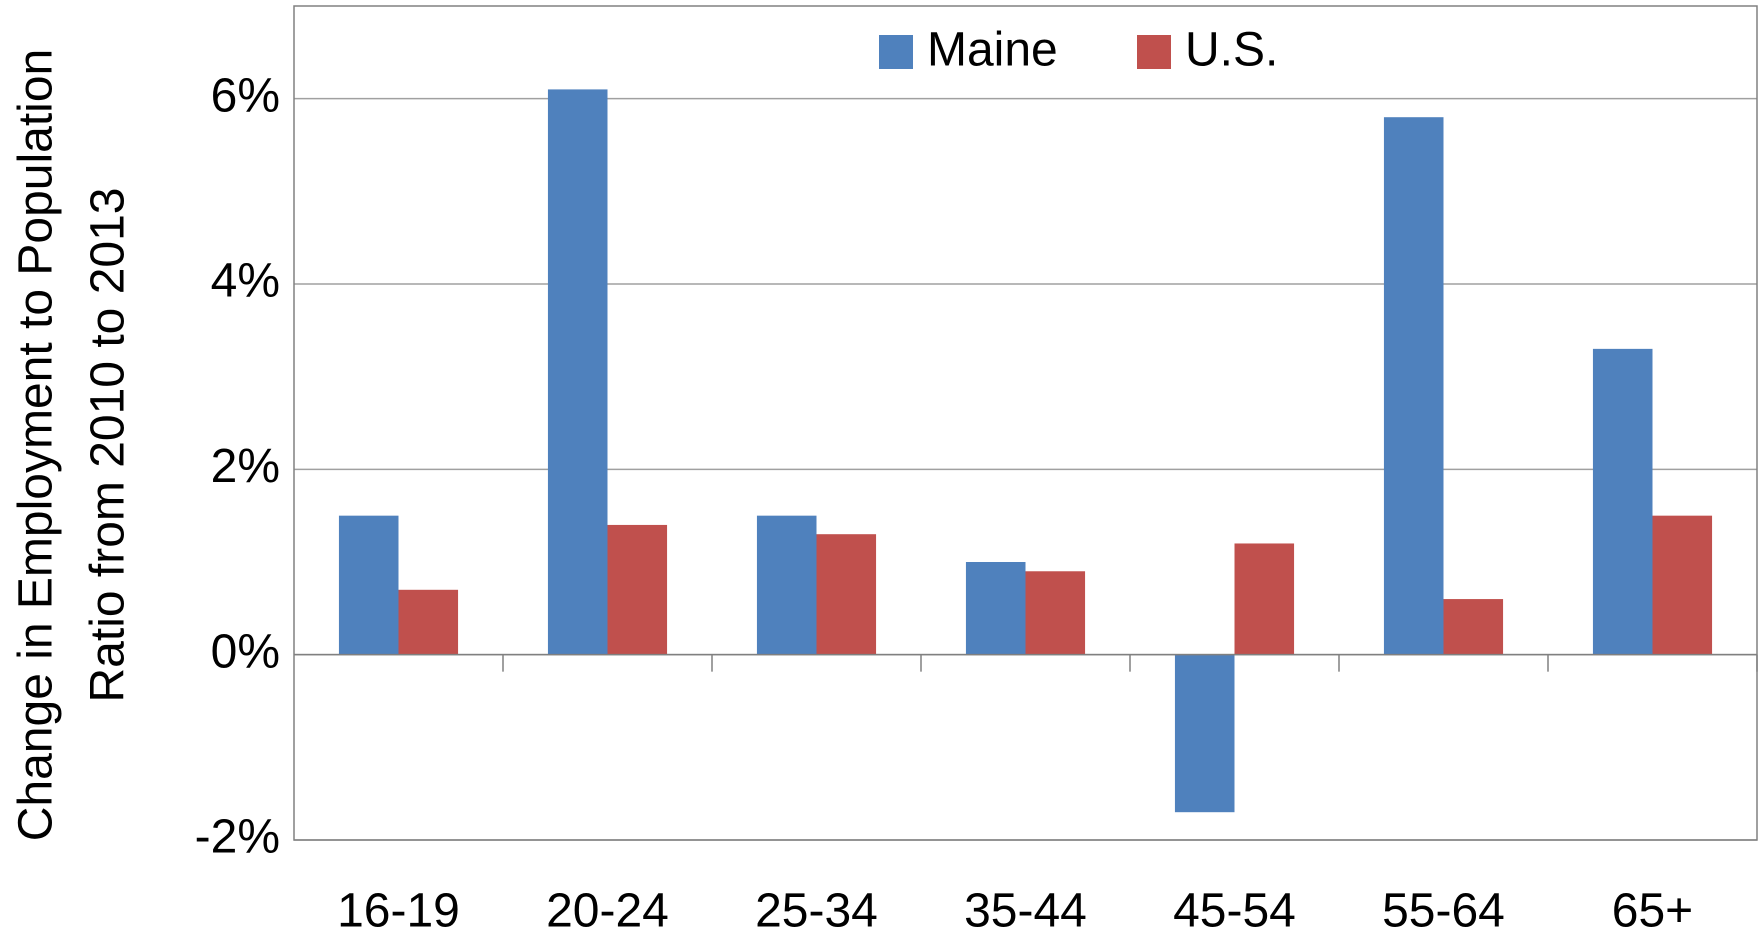  I want to click on y-axis-title-line: Ratio from 2010 to 2013, so click(108, 445).